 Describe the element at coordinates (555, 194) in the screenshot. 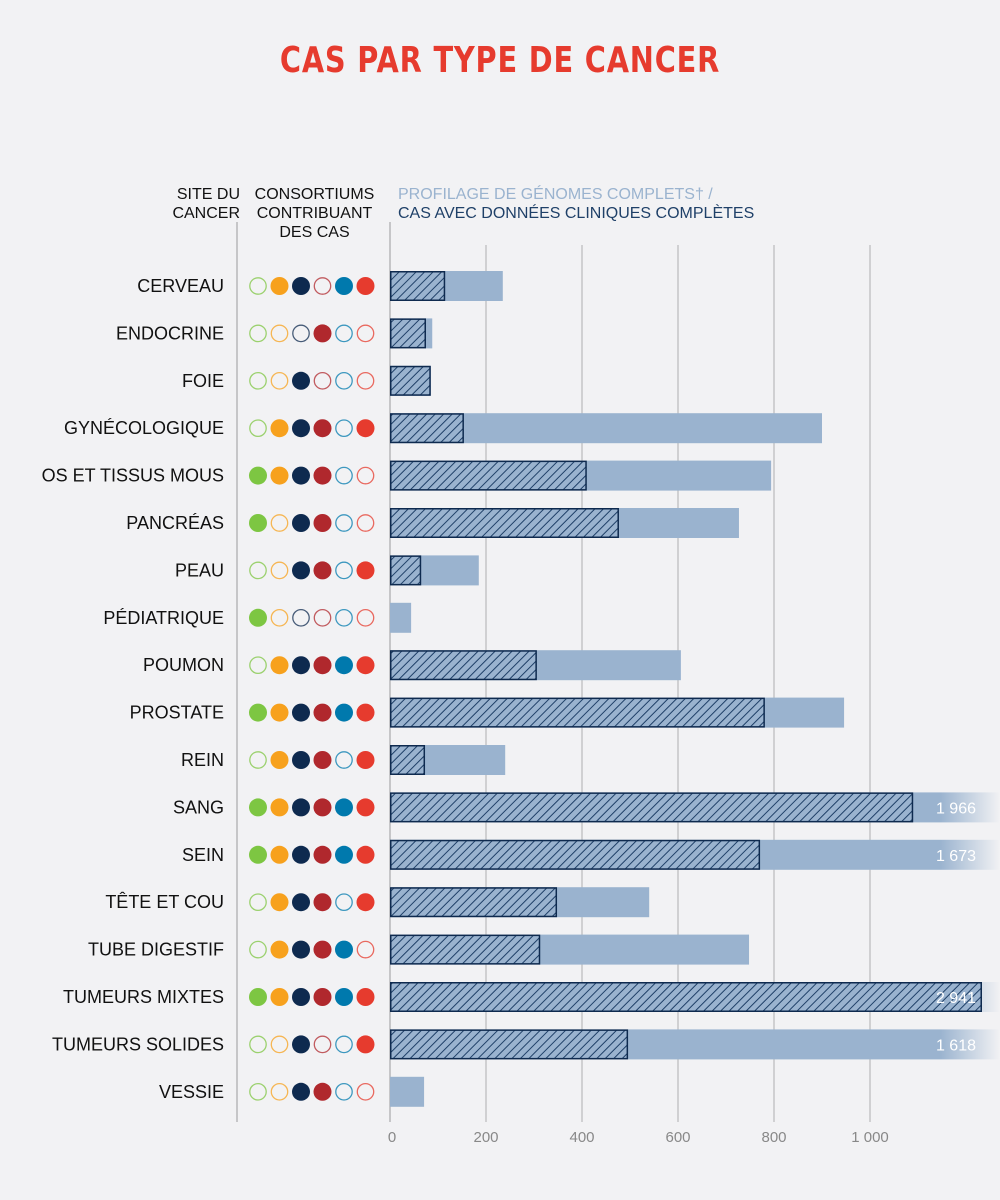

I see `legend-genomes: PROFILAGE DE GÉNOMES COMPLETS† /` at that location.